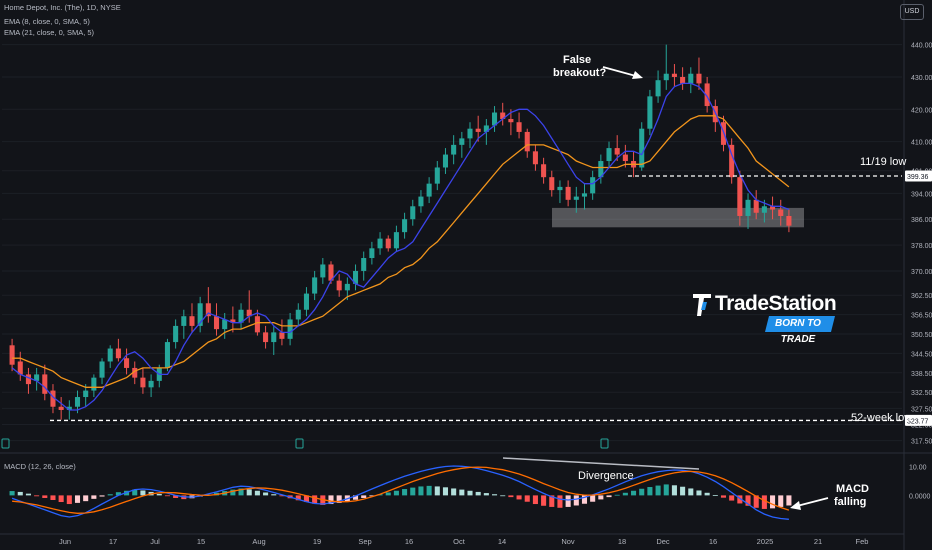  I want to click on price-badge, so click(918, 176).